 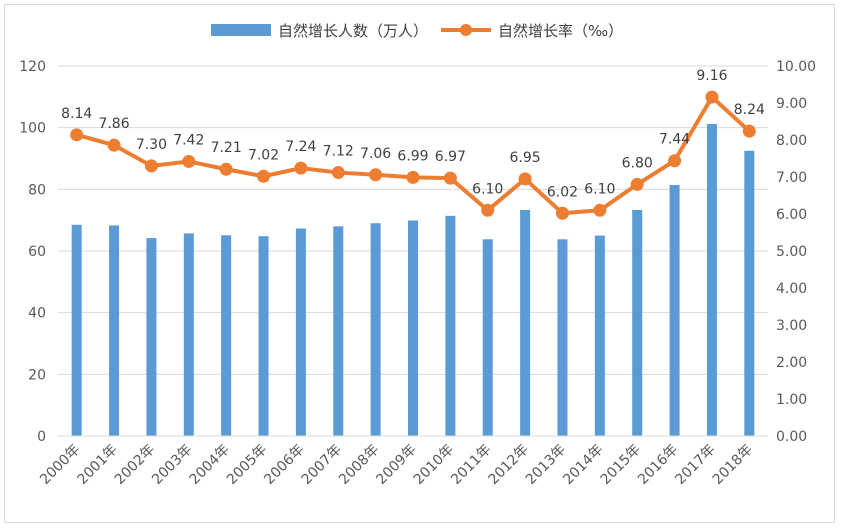 I want to click on data-label: 7.30, so click(x=151, y=145).